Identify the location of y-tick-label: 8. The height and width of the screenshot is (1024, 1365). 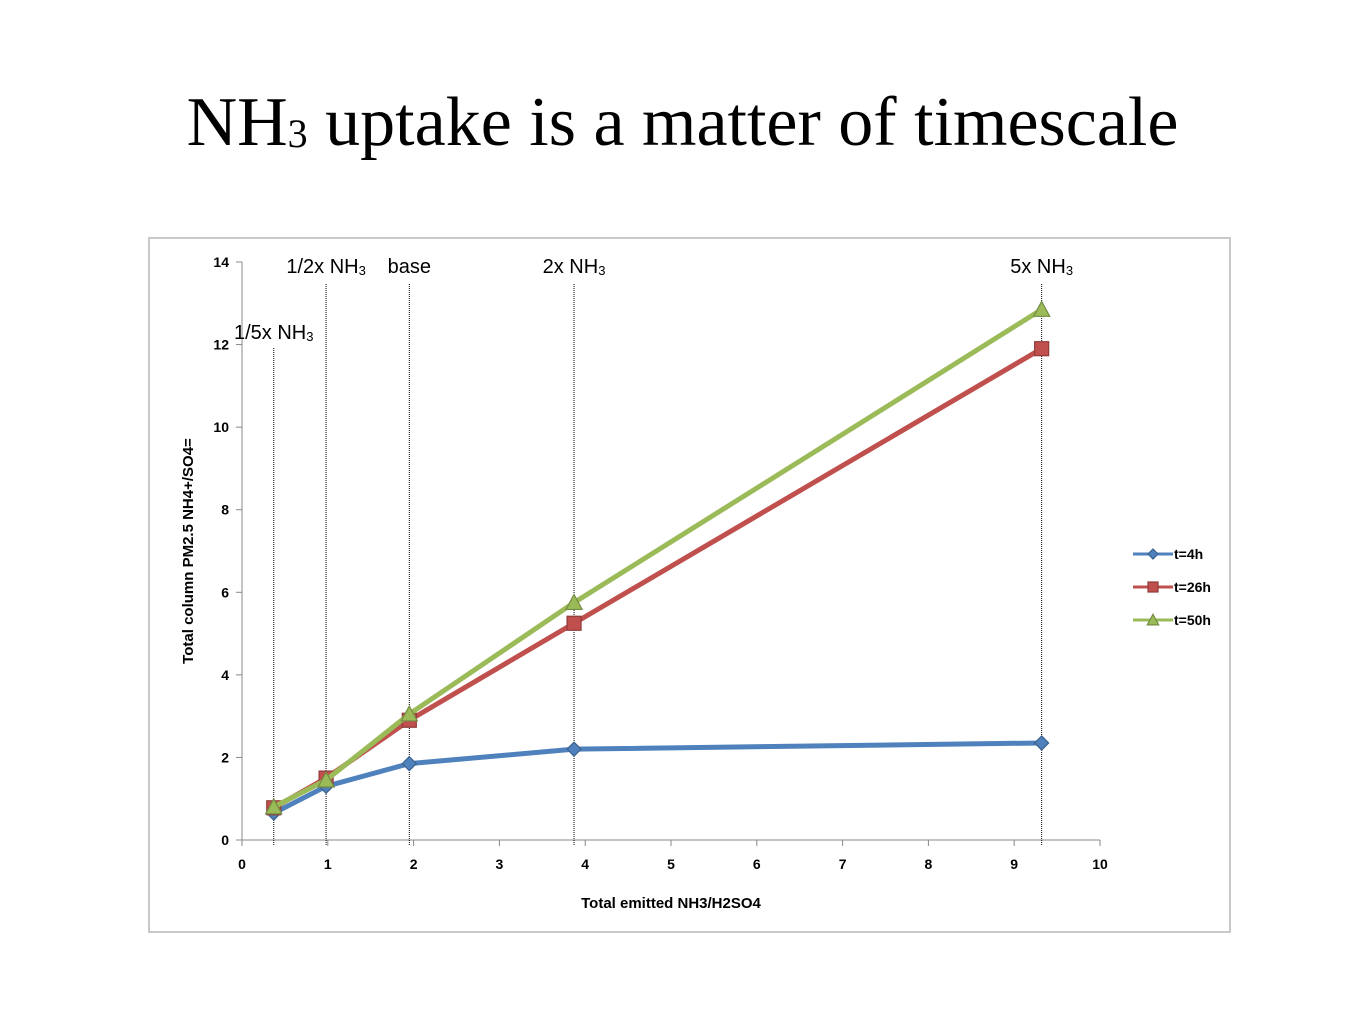
(225, 510).